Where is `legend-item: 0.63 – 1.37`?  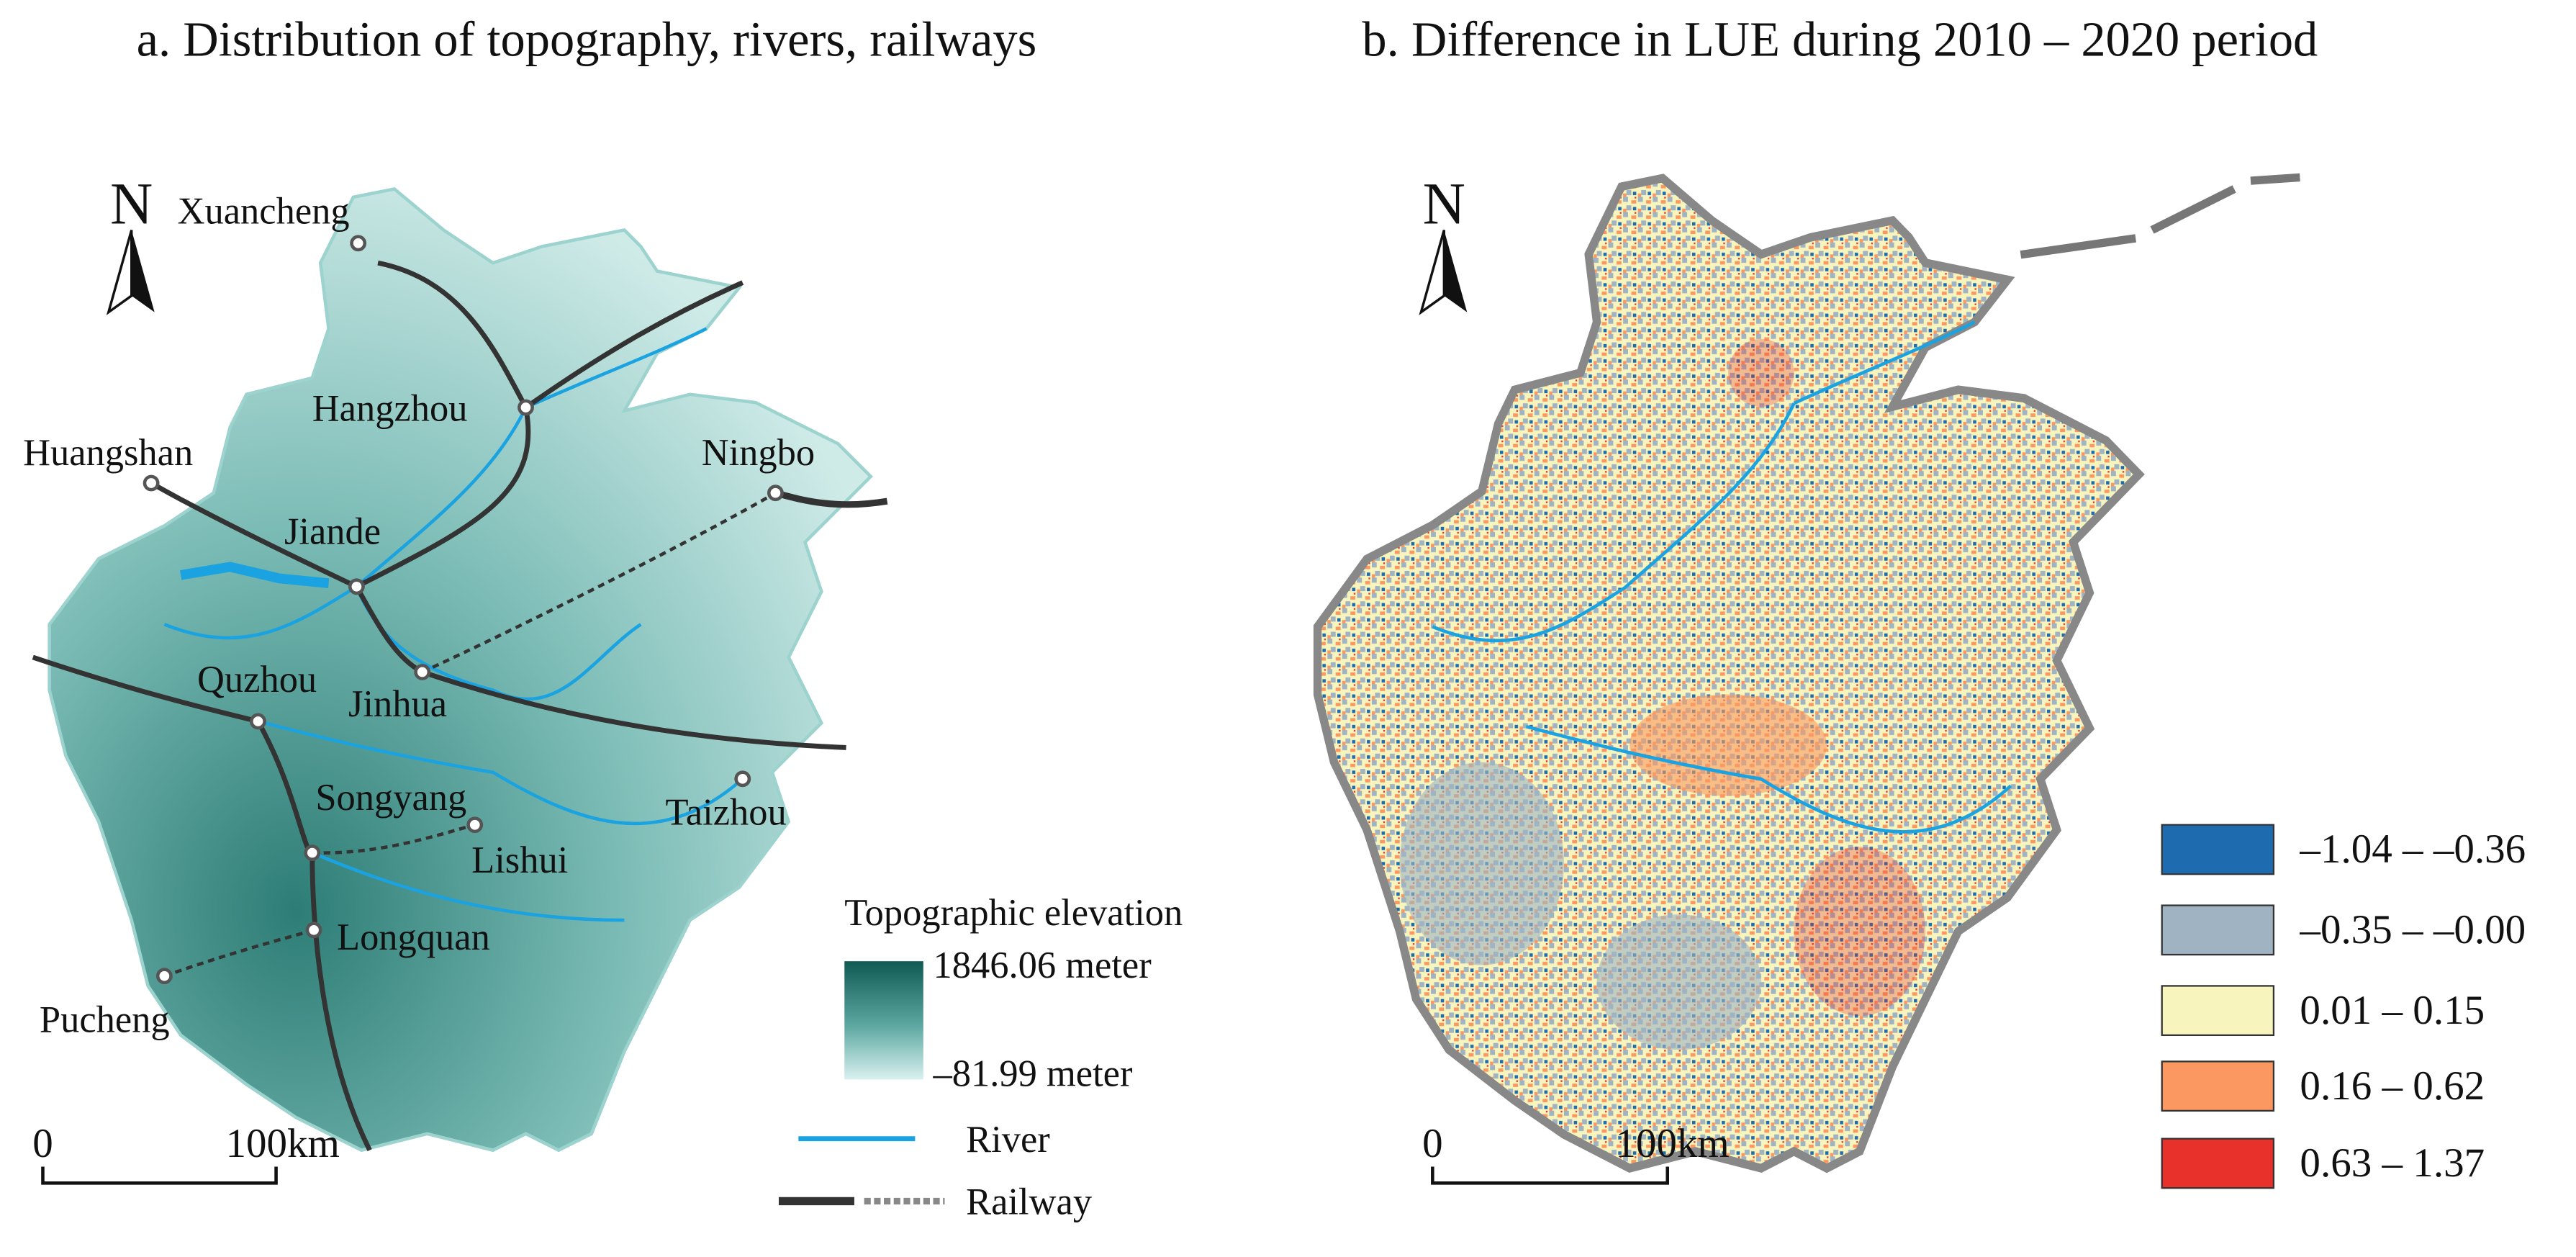 legend-item: 0.63 – 1.37 is located at coordinates (2323, 1163).